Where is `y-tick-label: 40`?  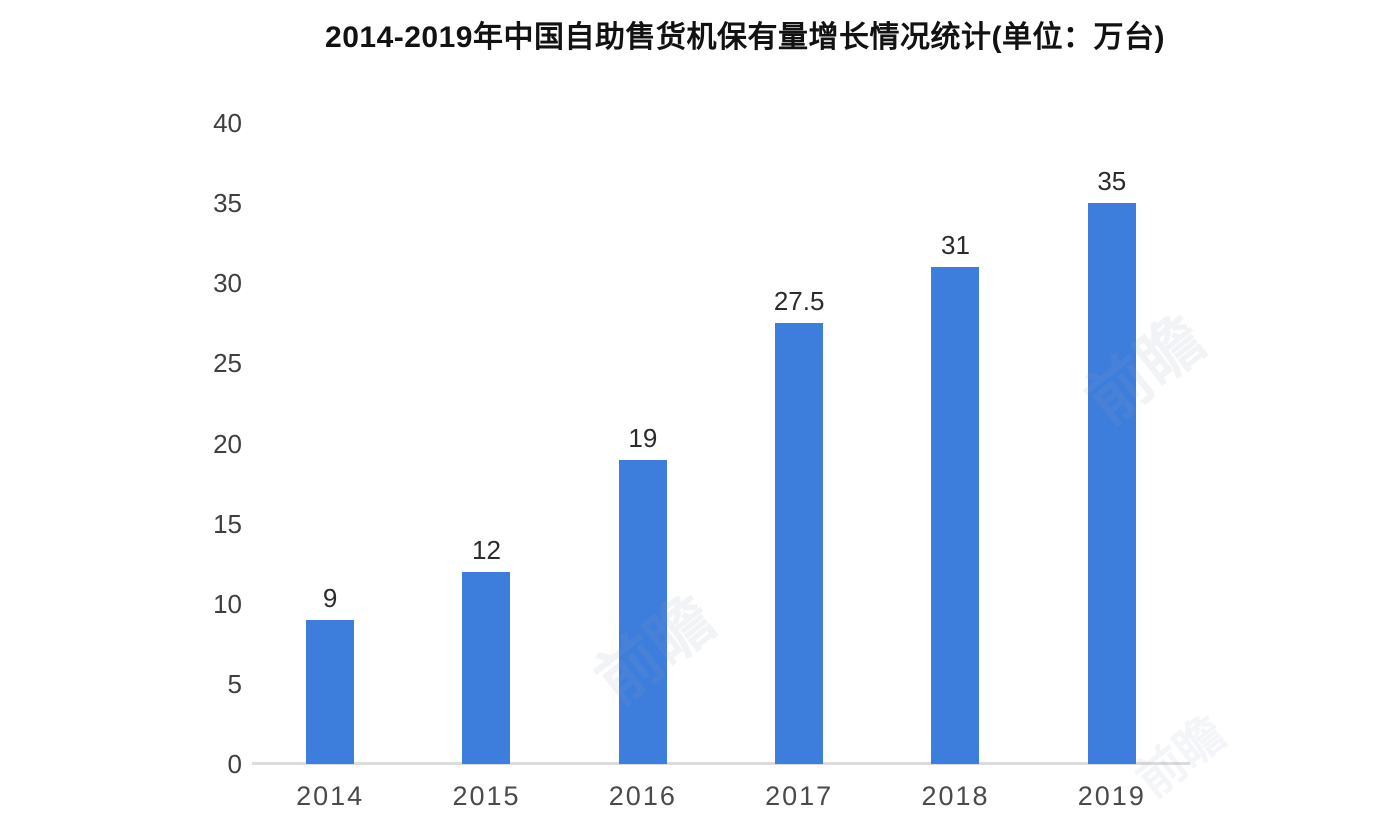 y-tick-label: 40 is located at coordinates (227, 123).